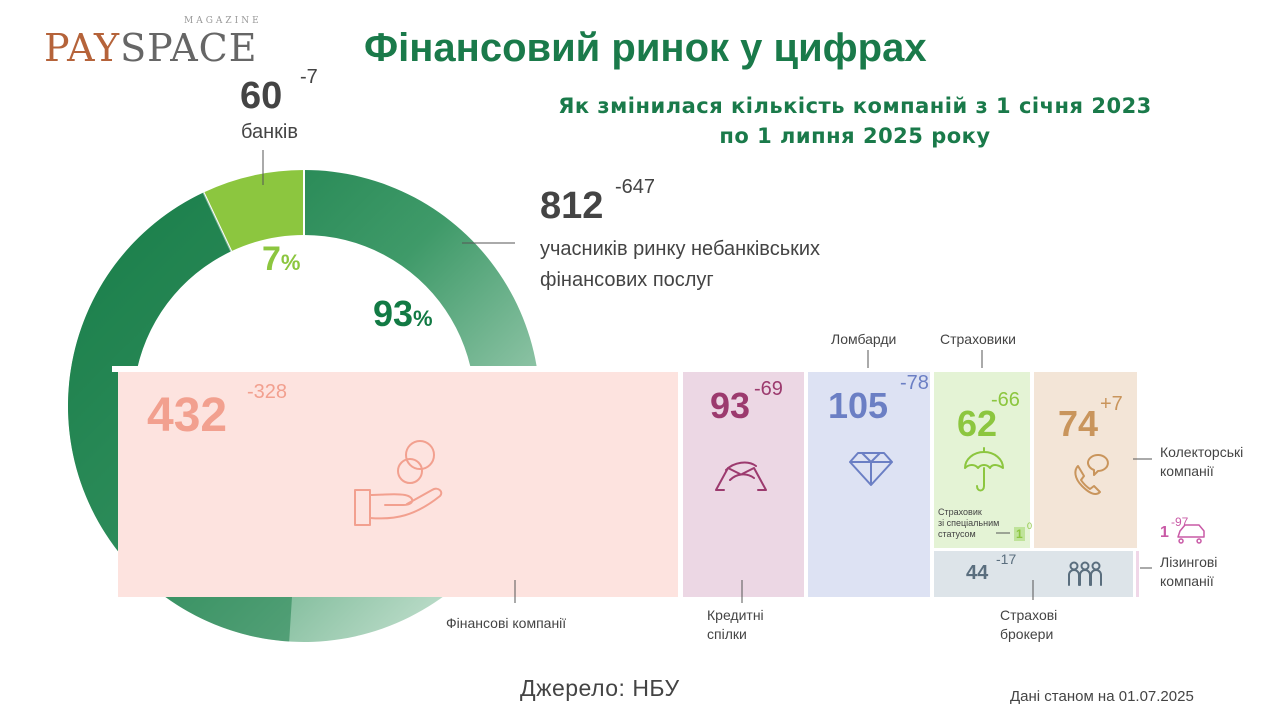 This screenshot has height=721, width=1281. Describe the element at coordinates (645, 48) in the screenshot. I see `page-title: Фінансовий ринок у цифрах` at that location.